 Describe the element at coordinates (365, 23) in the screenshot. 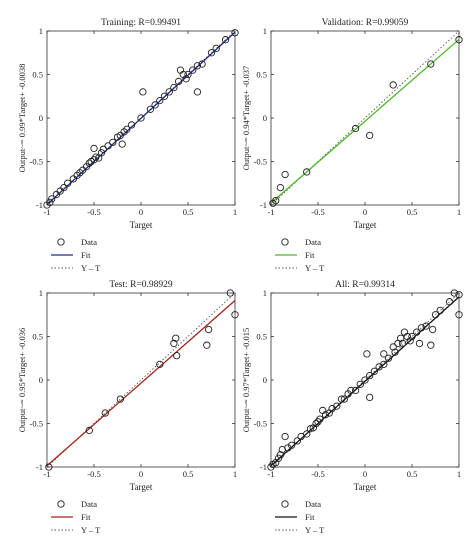

I see `chart-title-validation: Validation: R=0.99059` at that location.